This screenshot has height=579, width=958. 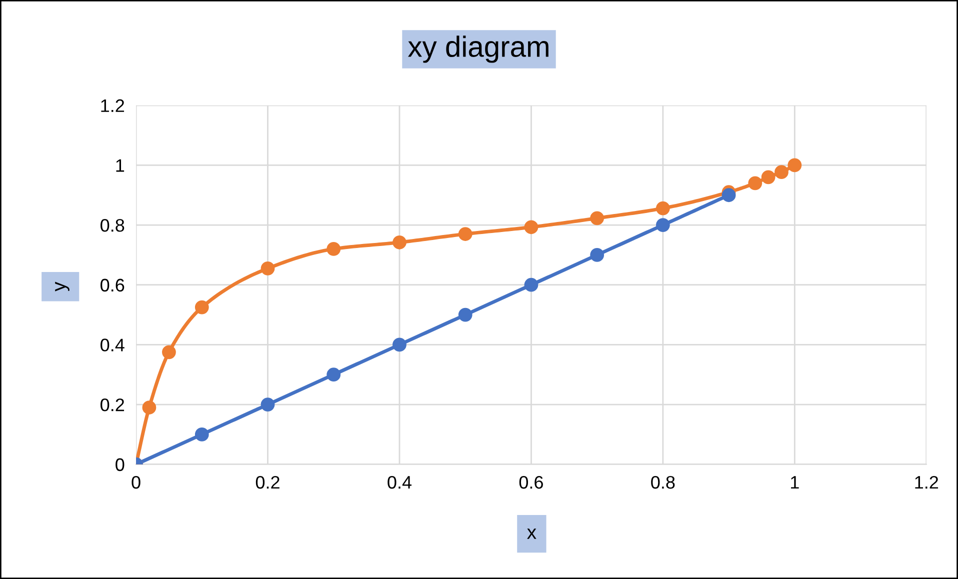 What do you see at coordinates (62, 287) in the screenshot?
I see `y-axis-title: y` at bounding box center [62, 287].